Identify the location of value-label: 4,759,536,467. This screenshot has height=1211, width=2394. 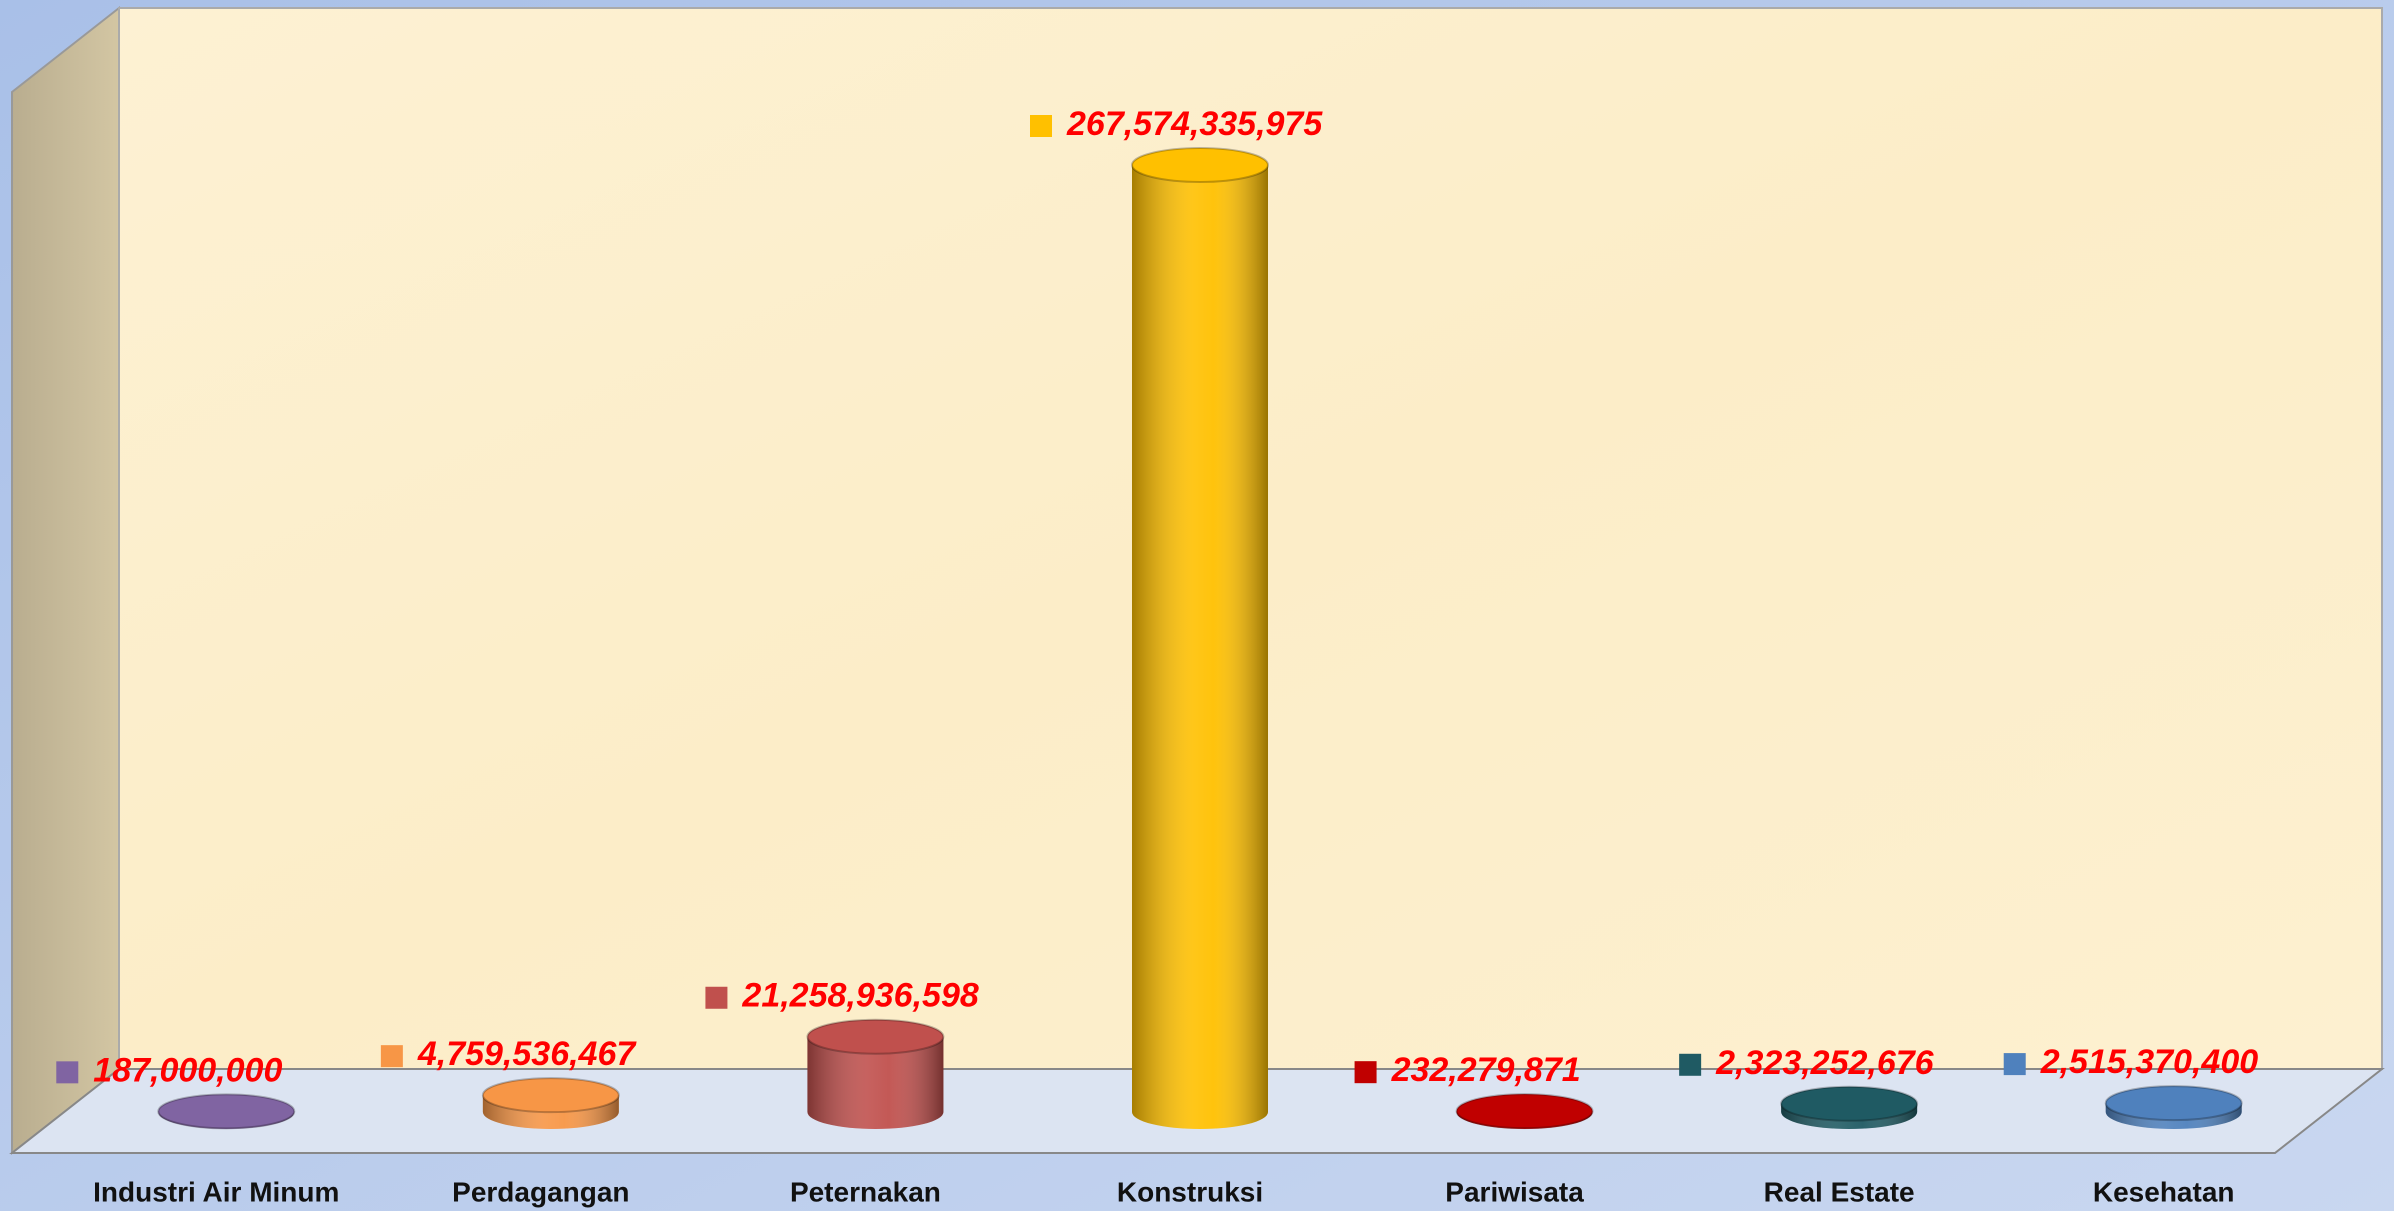
(527, 1054).